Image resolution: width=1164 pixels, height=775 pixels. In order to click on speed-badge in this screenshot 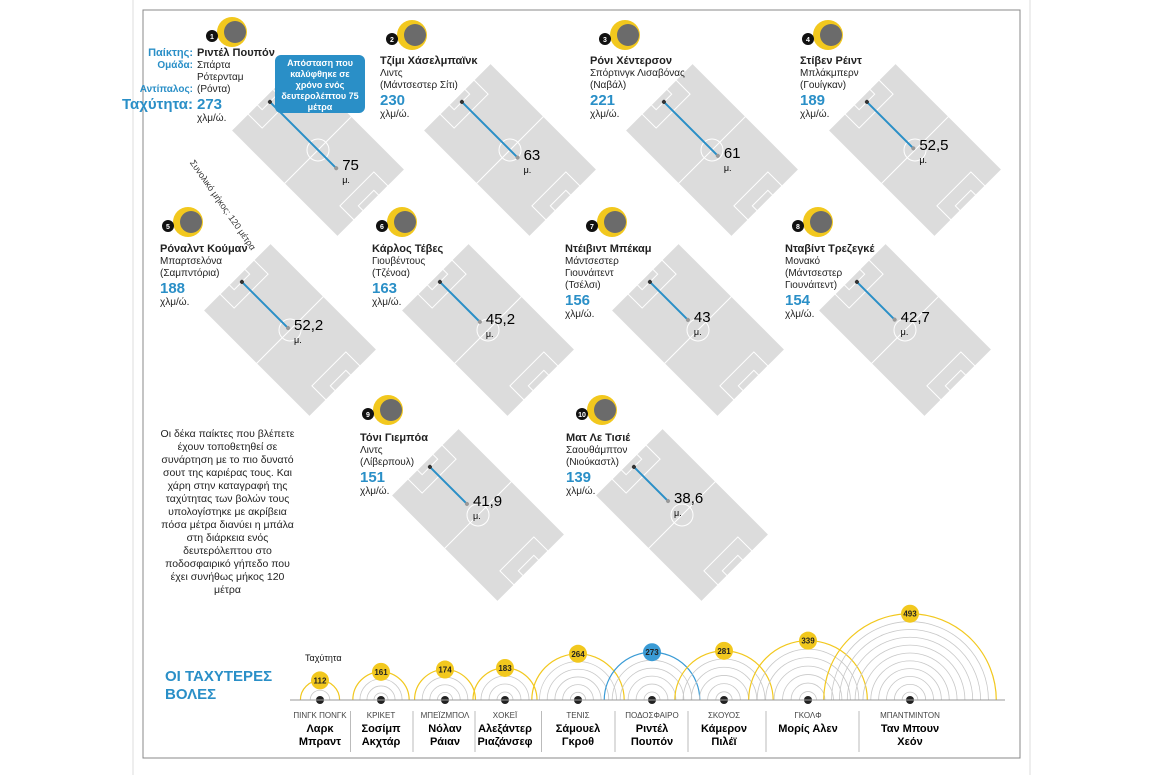, I will do `click(320, 680)`.